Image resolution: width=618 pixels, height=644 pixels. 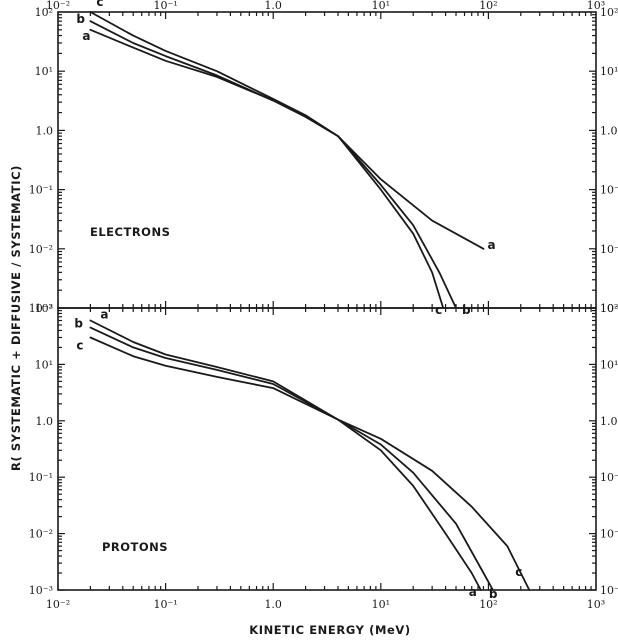 I want to click on x-tick-label-top: 10¹, so click(x=381, y=6).